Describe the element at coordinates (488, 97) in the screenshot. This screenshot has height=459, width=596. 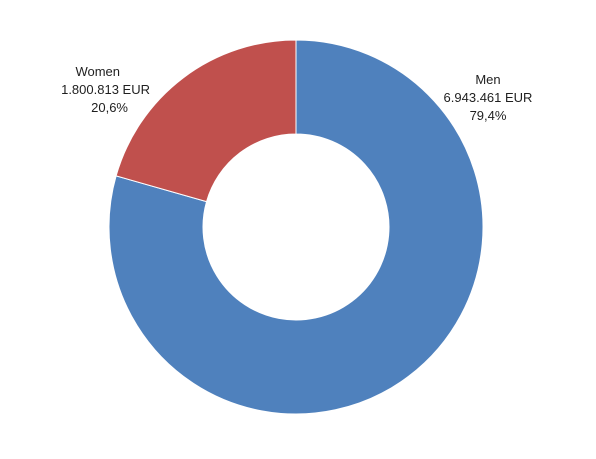
I see `slice-label-men-value: 6.943.461 EUR` at that location.